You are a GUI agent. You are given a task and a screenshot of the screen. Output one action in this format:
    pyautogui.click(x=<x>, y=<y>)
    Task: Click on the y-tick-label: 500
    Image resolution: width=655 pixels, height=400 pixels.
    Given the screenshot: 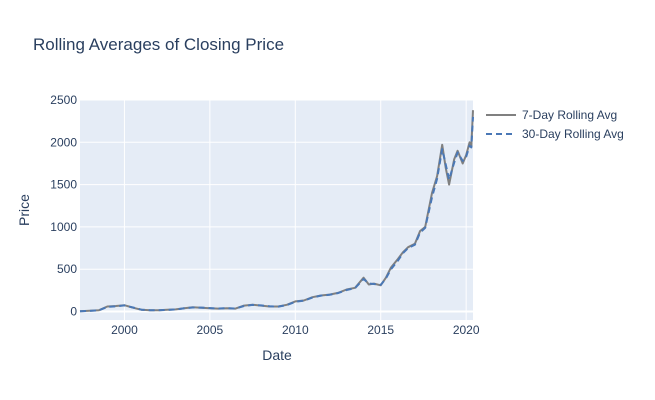 What is the action you would take?
    pyautogui.click(x=67, y=269)
    